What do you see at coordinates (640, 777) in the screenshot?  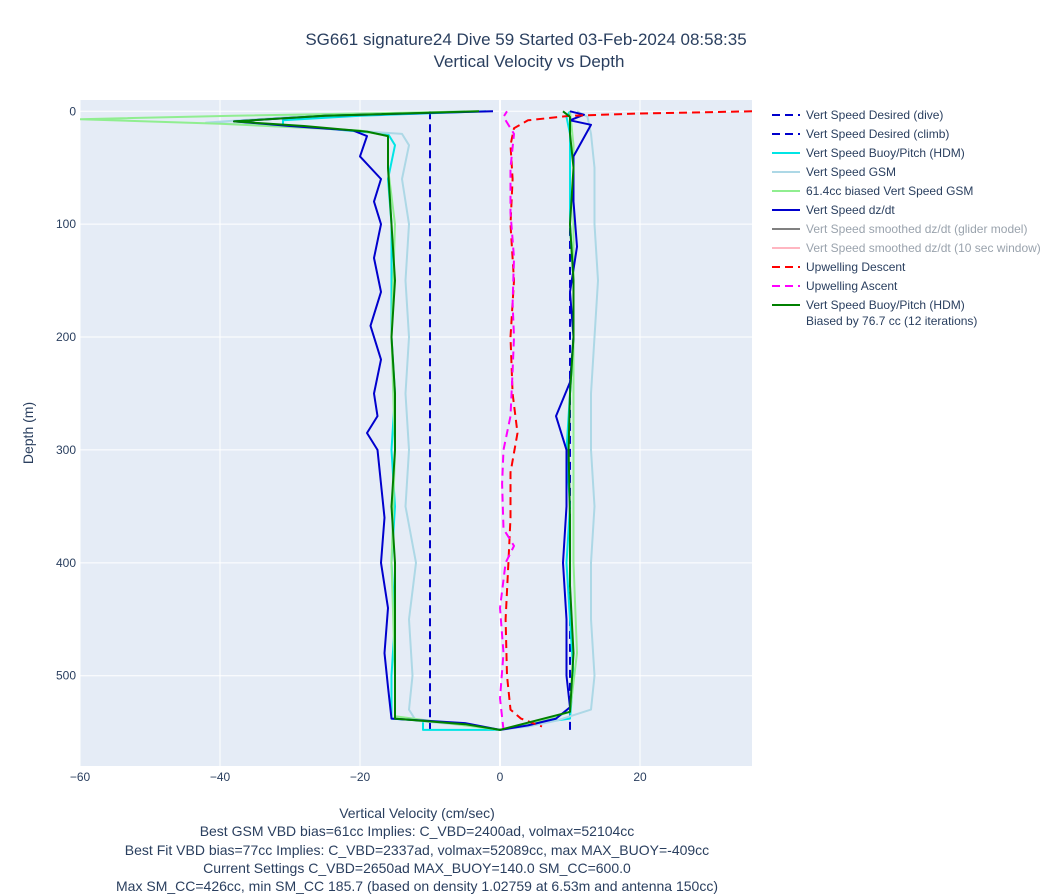 I see `x-tick-label: 20` at bounding box center [640, 777].